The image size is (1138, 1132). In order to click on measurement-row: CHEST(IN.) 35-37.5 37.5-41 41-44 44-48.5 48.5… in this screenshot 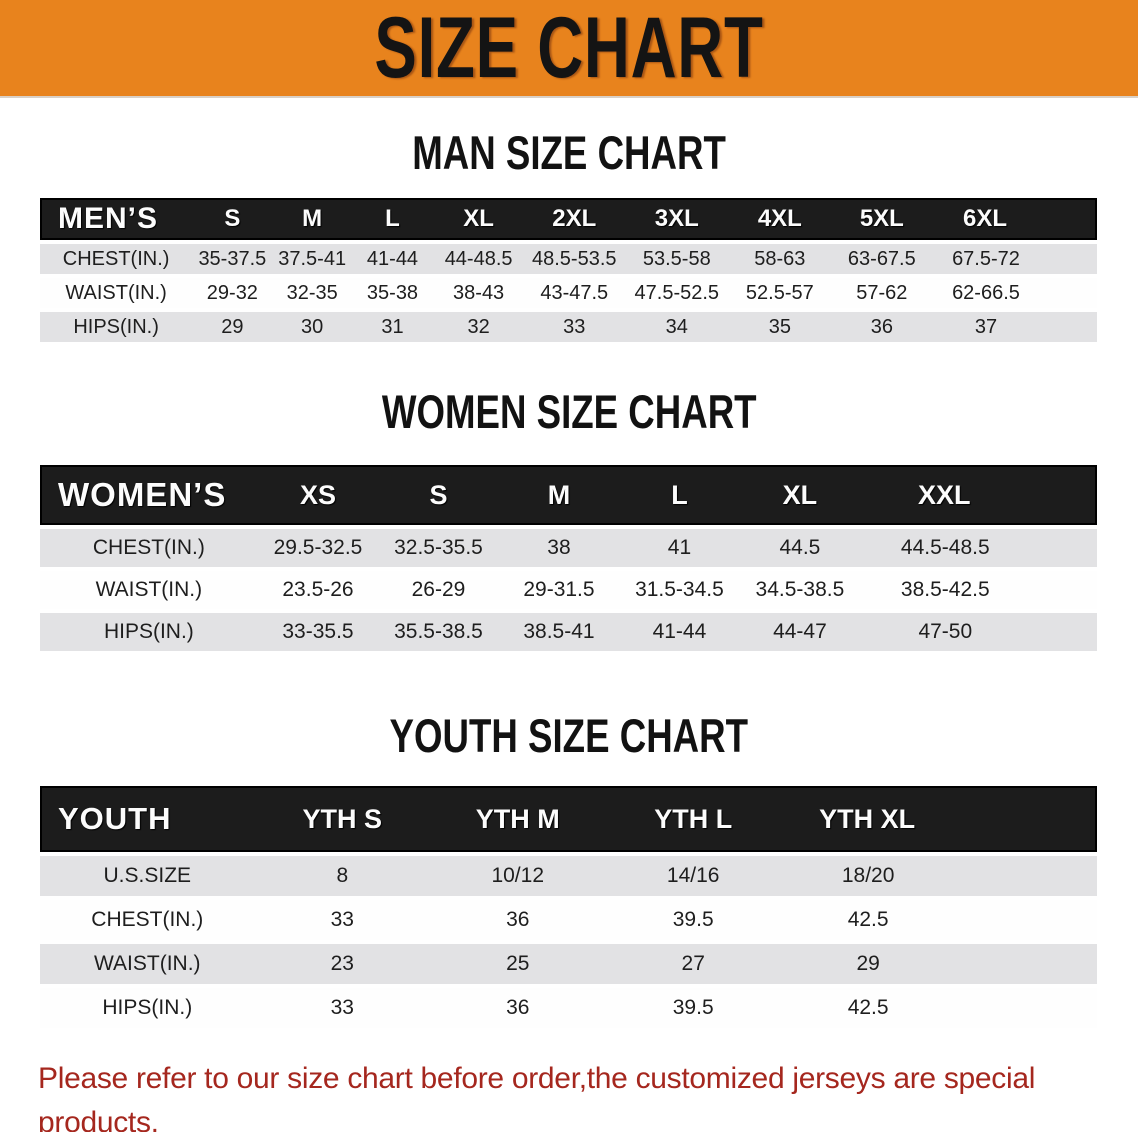, I will do `click(568, 259)`.